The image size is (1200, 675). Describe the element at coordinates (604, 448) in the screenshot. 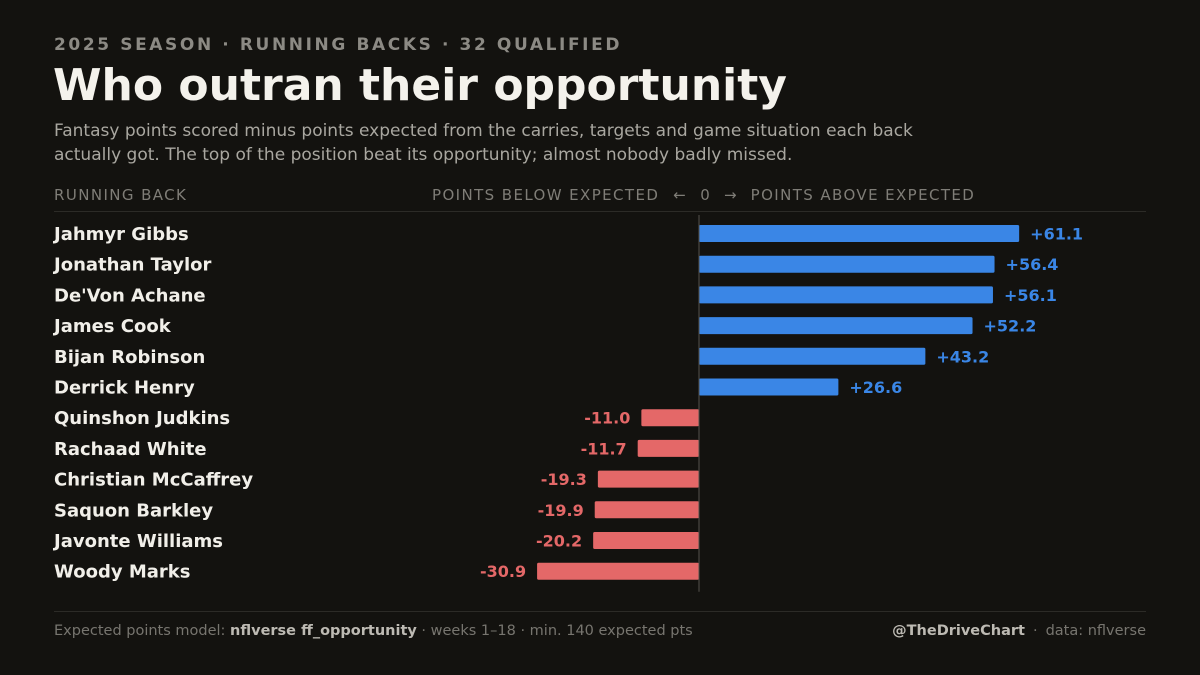

I see `value-label: -11.7` at that location.